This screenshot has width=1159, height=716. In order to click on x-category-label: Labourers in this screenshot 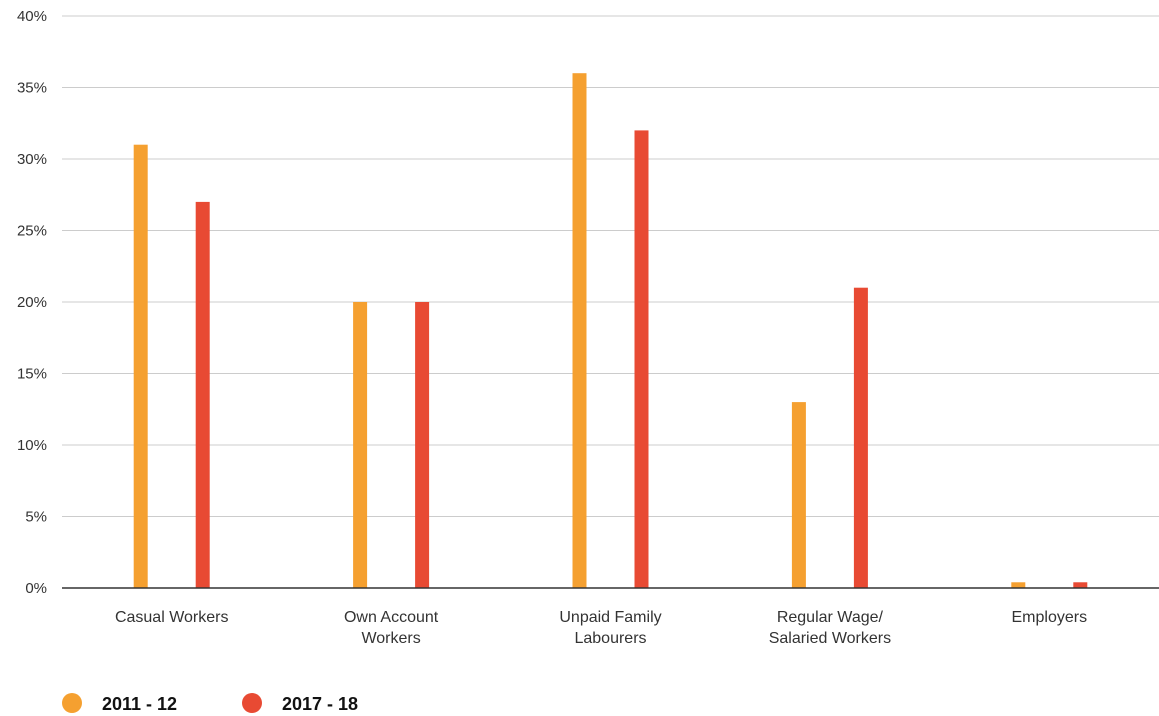, I will do `click(610, 638)`.